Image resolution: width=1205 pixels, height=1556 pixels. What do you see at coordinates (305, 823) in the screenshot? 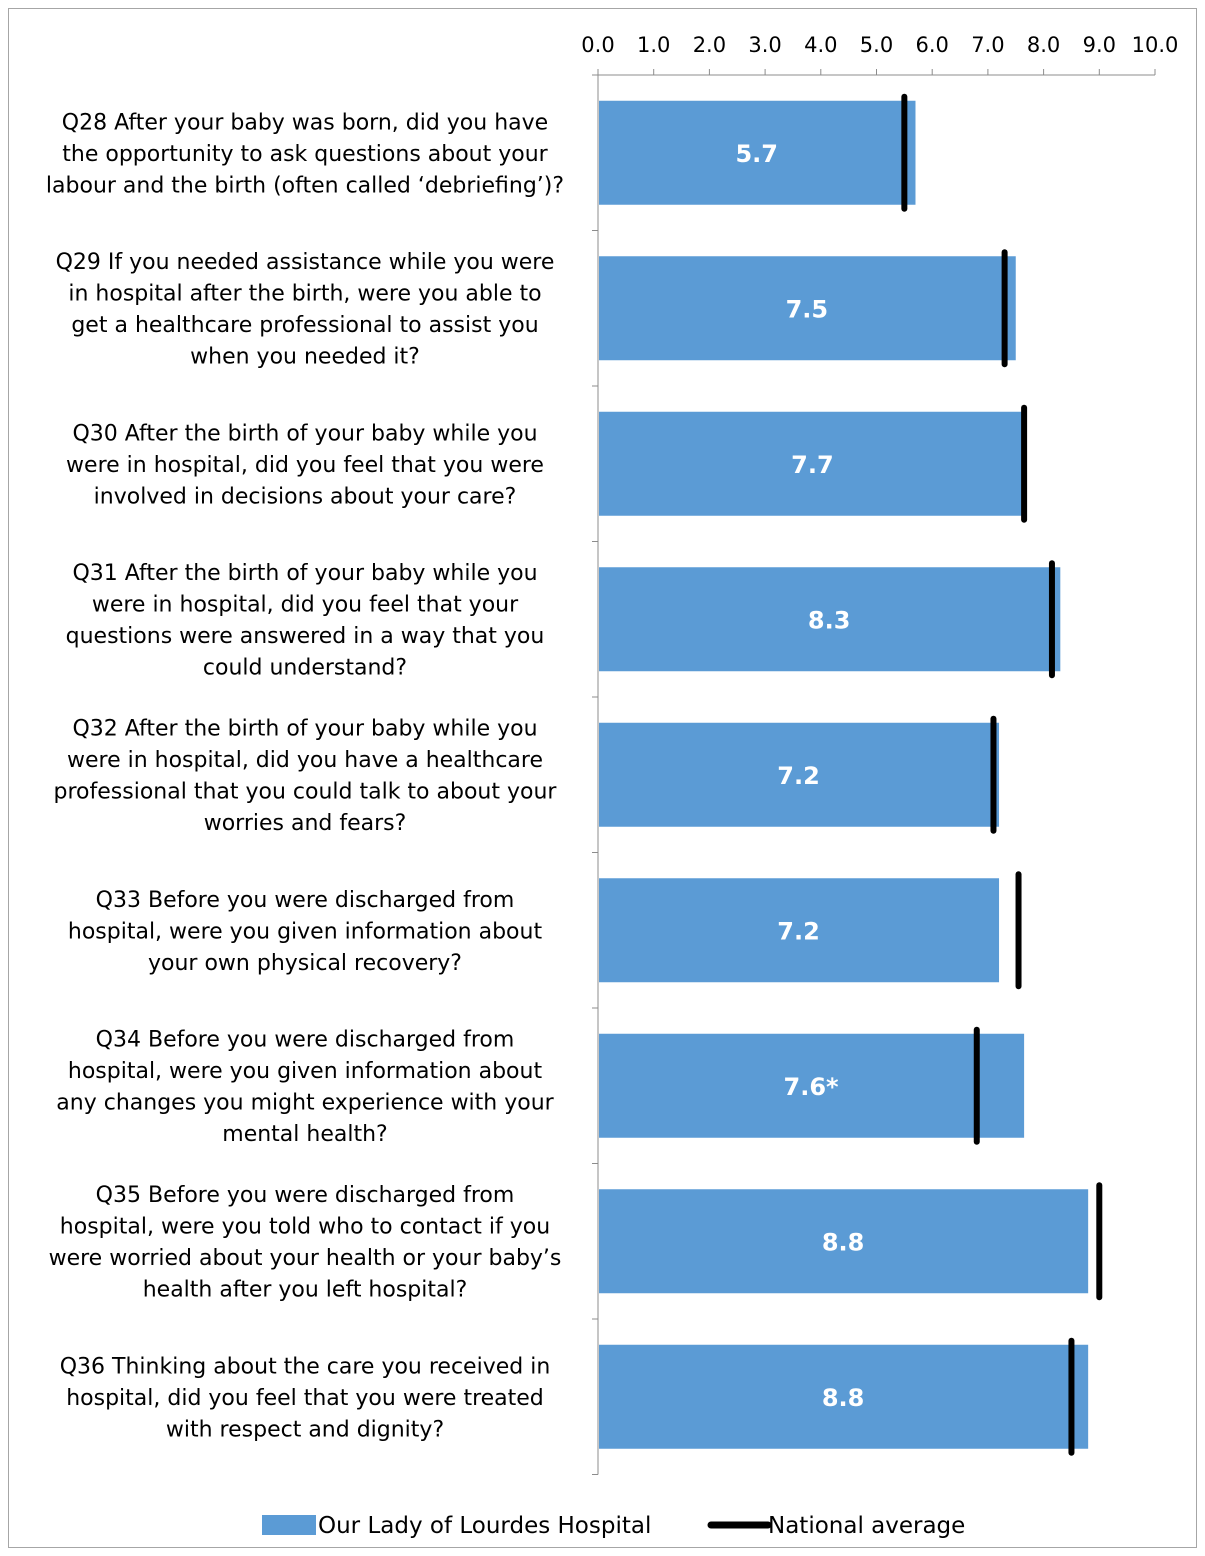
I see `category-label-line: worries and fears?` at bounding box center [305, 823].